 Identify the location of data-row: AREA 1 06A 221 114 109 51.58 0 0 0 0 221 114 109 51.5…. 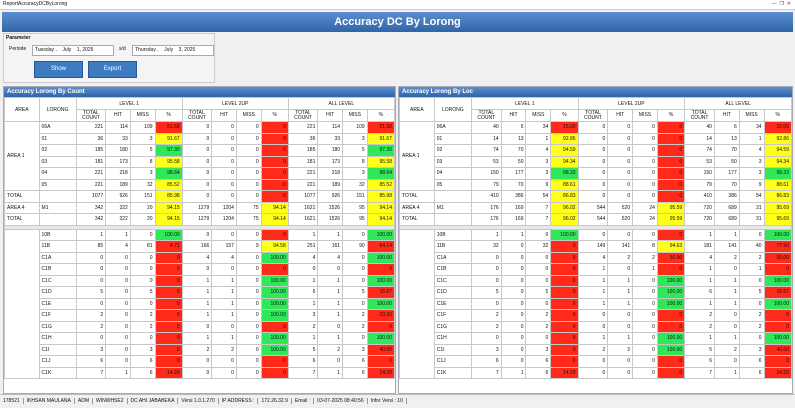
(199, 156).